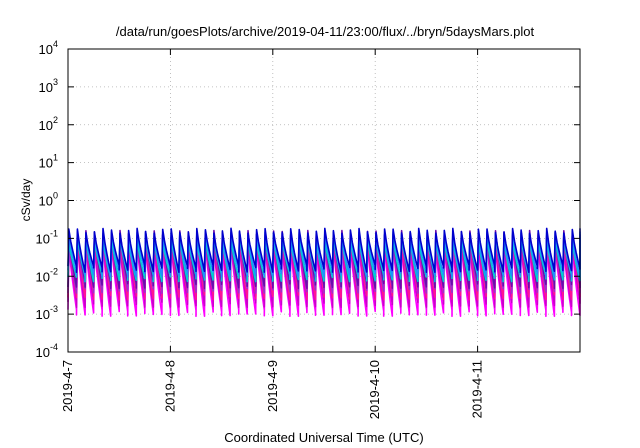 Image resolution: width=640 pixels, height=448 pixels. I want to click on x-tick-label: 2019-4-9, so click(272, 386).